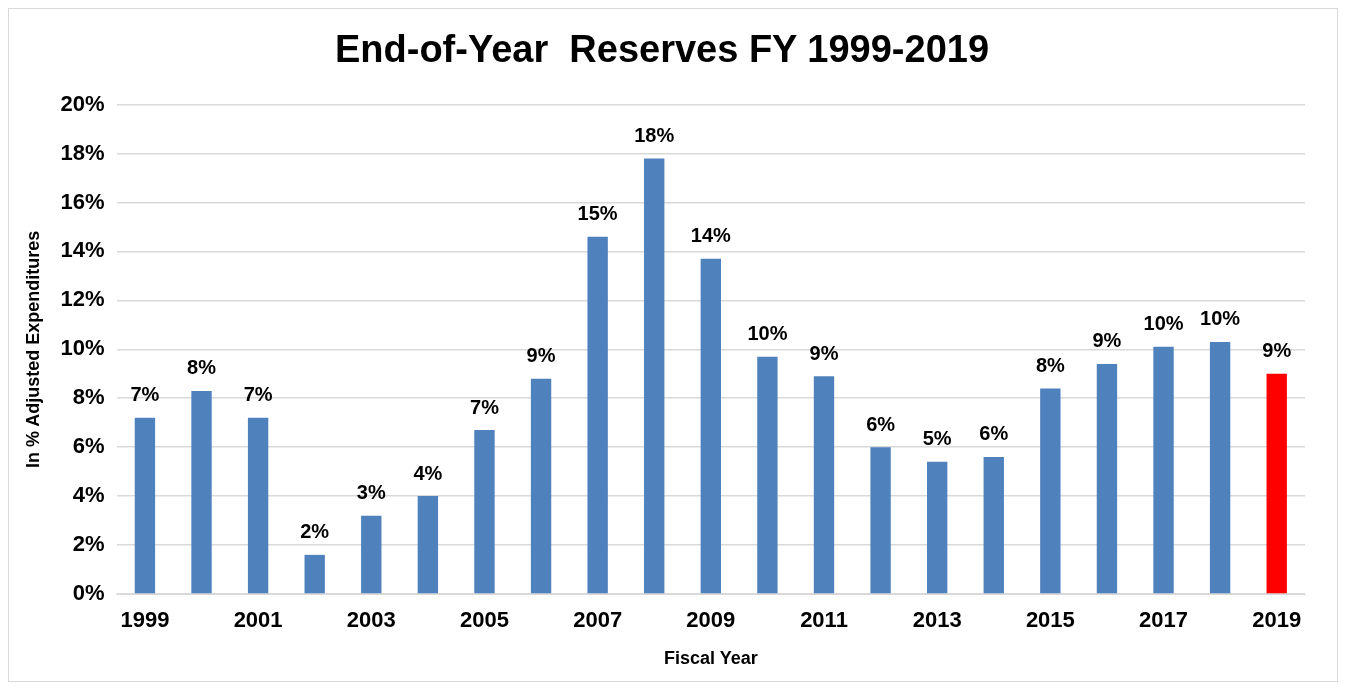 The height and width of the screenshot is (692, 1348). Describe the element at coordinates (88, 544) in the screenshot. I see `y-tick-label: 2%` at that location.